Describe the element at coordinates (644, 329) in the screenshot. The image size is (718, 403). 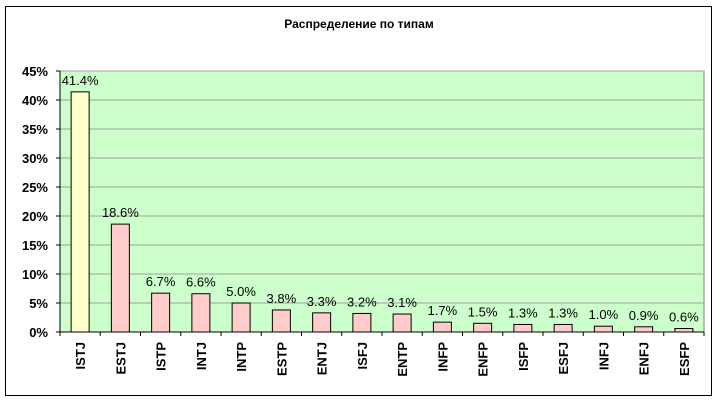
I see `bar-enfj` at that location.